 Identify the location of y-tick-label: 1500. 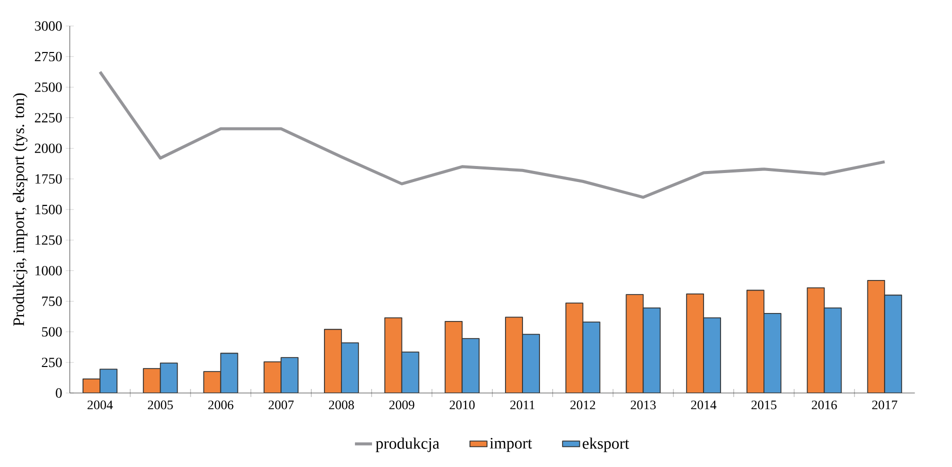
(49, 209).